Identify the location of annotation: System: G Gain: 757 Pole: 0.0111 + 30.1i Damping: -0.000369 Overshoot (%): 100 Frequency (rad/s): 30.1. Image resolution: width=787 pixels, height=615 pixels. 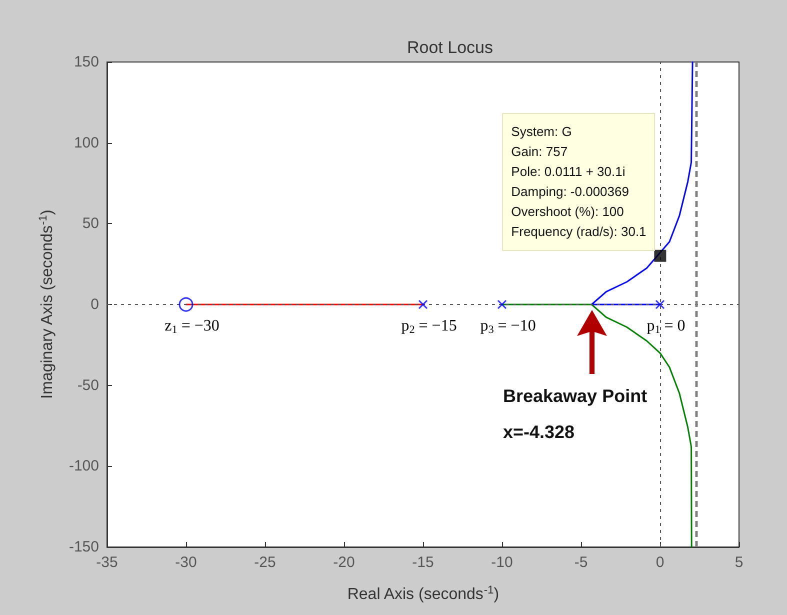
(579, 181).